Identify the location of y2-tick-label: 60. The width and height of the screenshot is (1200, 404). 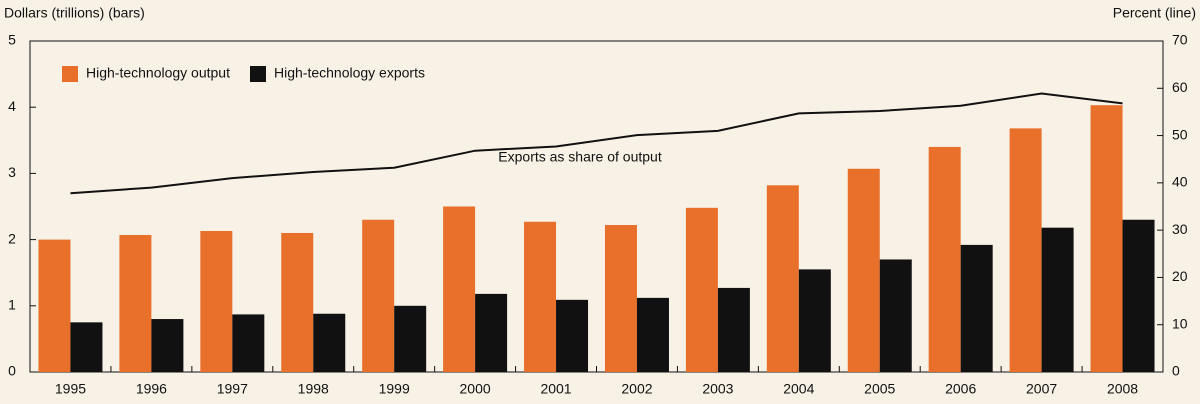
(1180, 87).